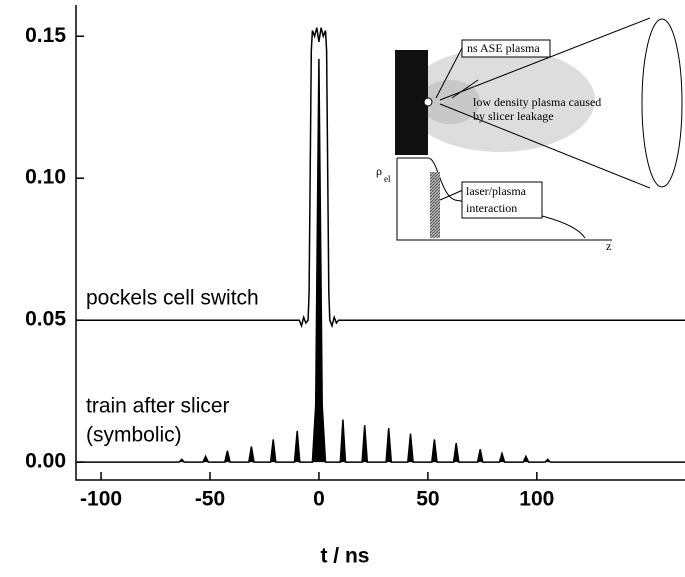 This screenshot has height=577, width=685. I want to click on annotation: pockels cell switch, so click(172, 298).